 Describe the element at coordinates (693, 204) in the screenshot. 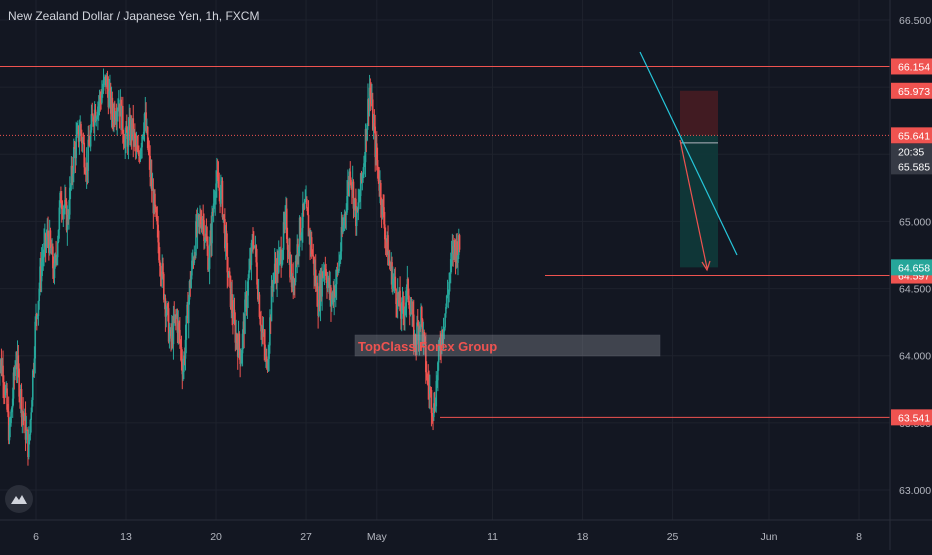

I see `projection-arrow` at that location.